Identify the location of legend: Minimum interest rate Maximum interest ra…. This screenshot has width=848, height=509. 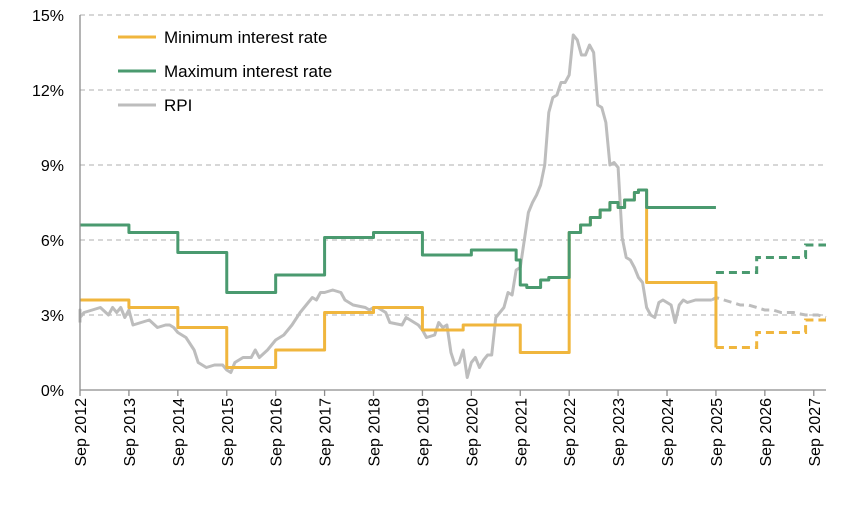
(225, 71).